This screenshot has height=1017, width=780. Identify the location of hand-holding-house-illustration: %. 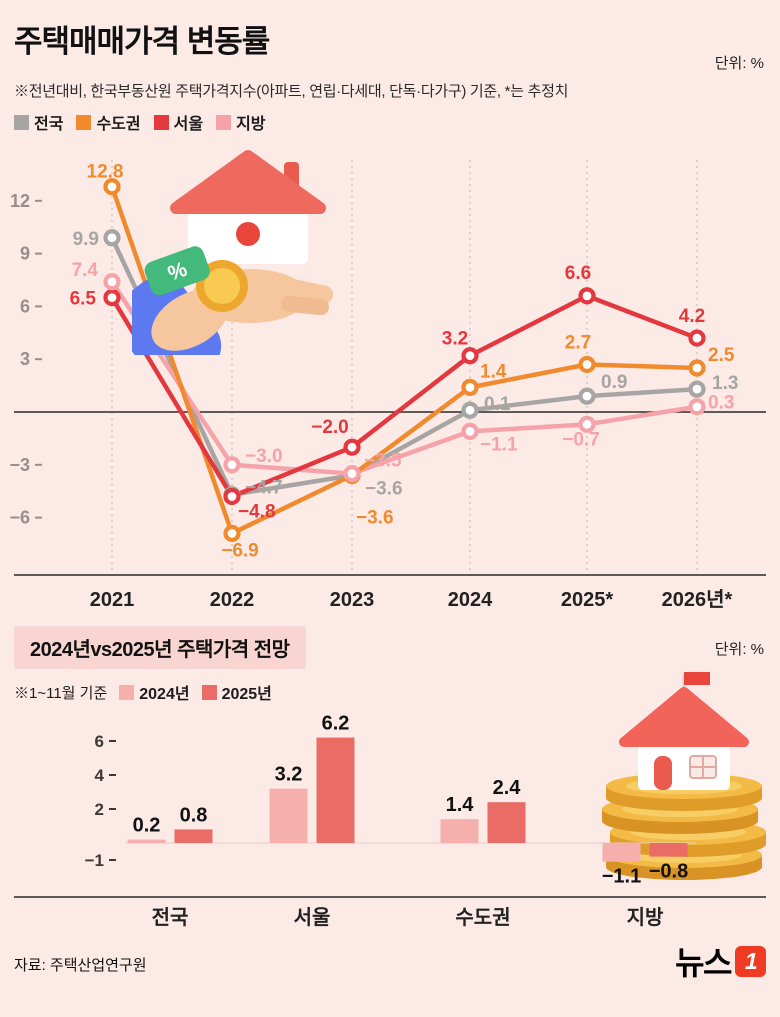
(233, 252).